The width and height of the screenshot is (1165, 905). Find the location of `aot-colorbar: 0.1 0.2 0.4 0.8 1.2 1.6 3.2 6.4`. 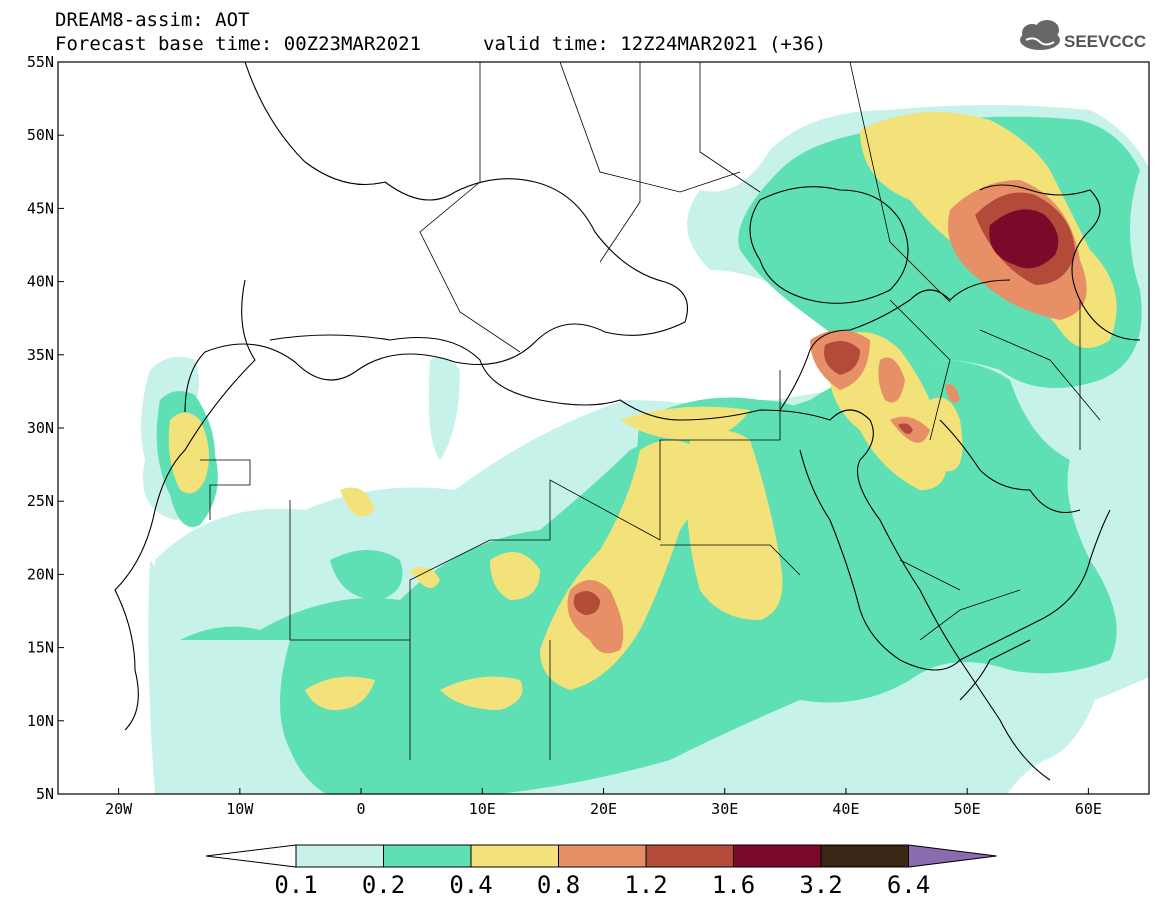

aot-colorbar: 0.1 0.2 0.4 0.8 1.2 1.6 3.2 6.4 is located at coordinates (601, 871).